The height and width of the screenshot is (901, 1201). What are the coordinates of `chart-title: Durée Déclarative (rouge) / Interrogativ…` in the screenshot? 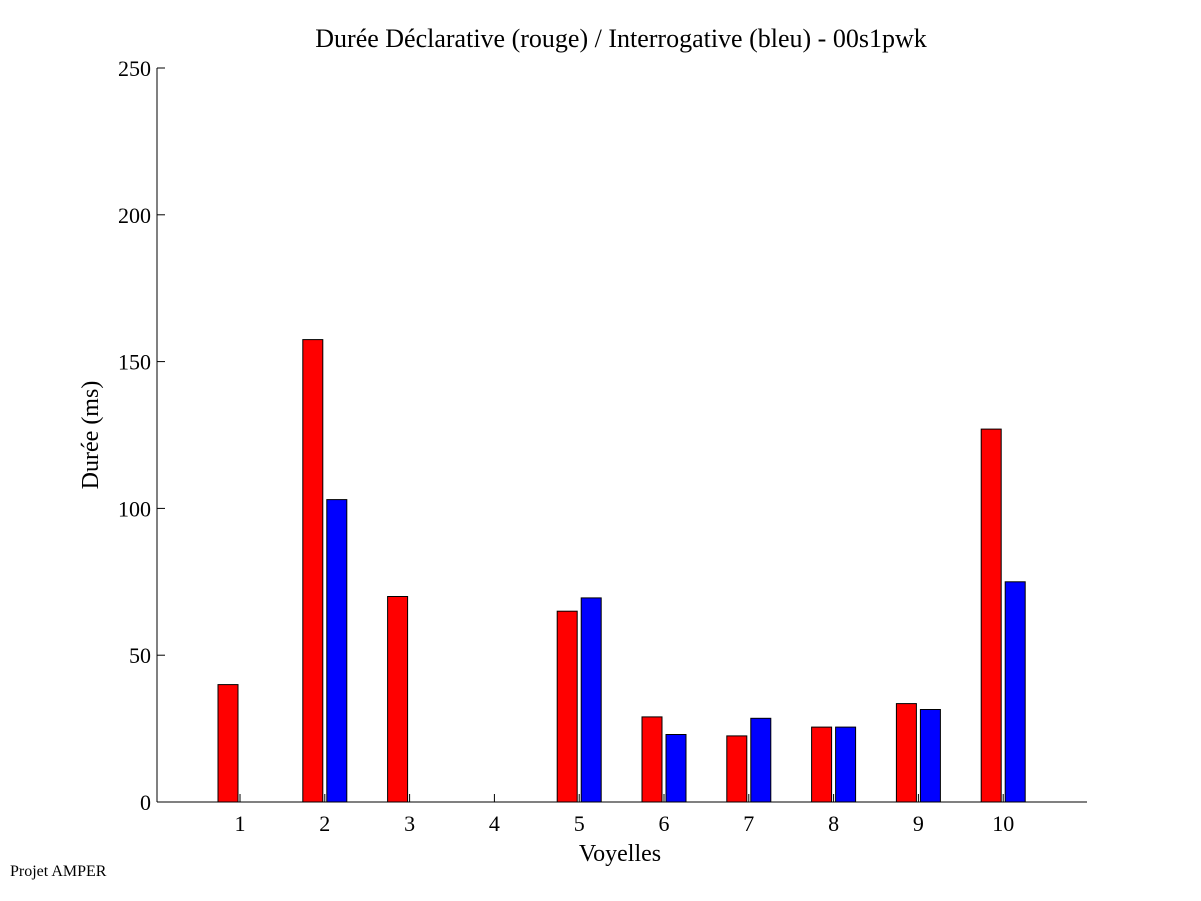 It's located at (620, 38).